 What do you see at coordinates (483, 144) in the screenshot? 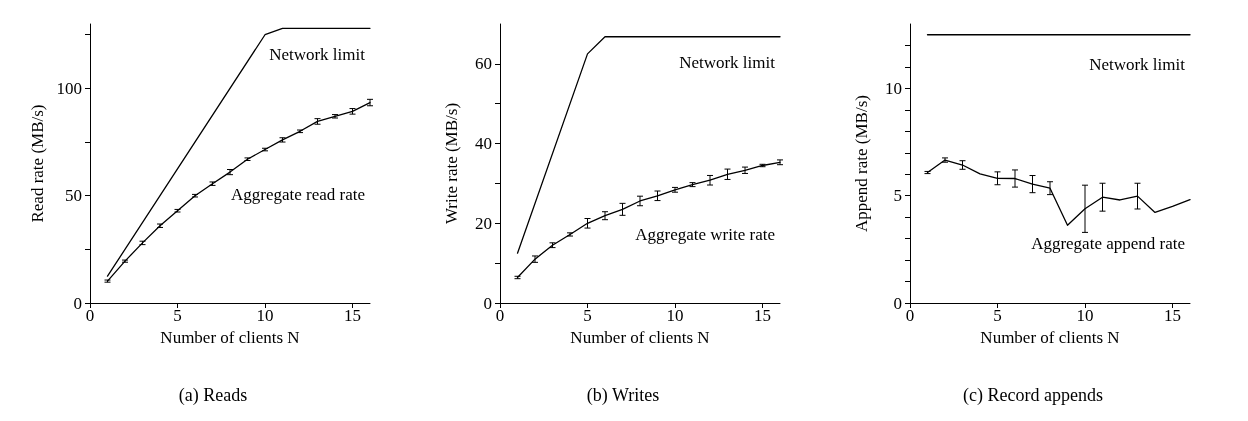
I see `y-tick-label: 40` at bounding box center [483, 144].